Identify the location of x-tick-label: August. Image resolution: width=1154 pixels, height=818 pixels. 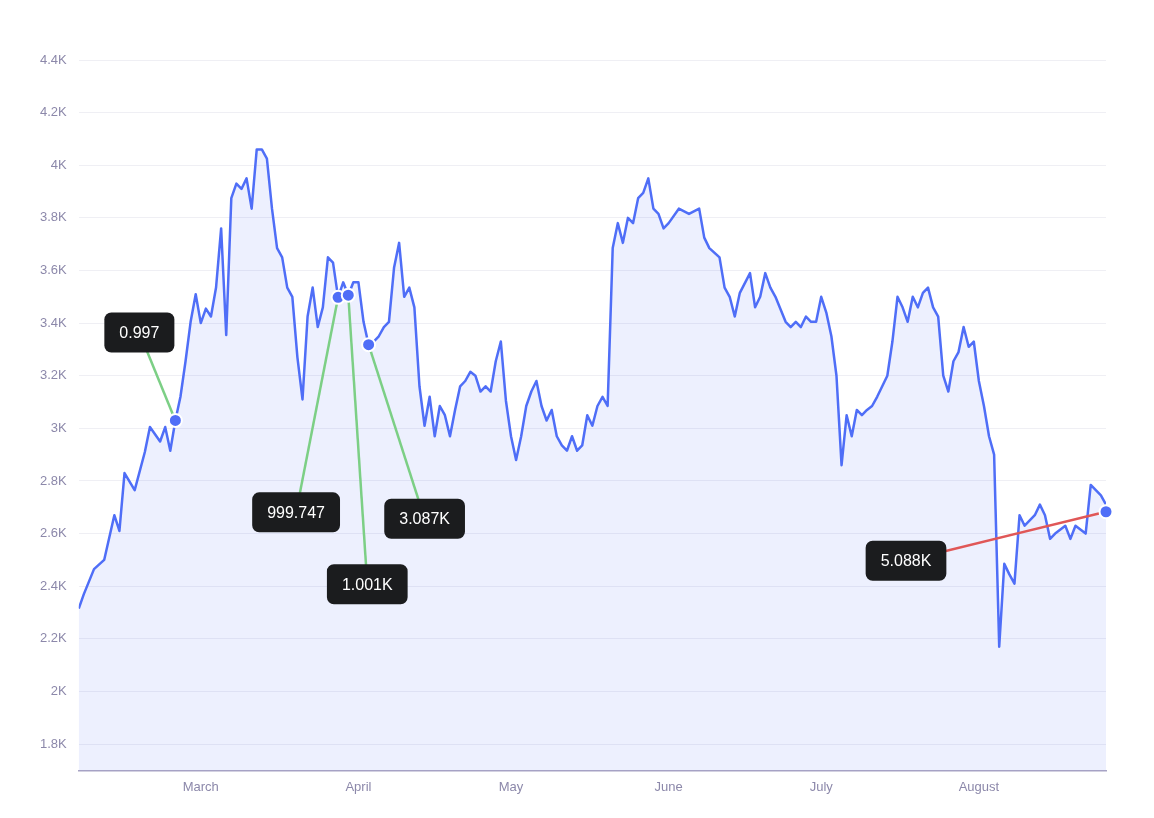
(979, 786).